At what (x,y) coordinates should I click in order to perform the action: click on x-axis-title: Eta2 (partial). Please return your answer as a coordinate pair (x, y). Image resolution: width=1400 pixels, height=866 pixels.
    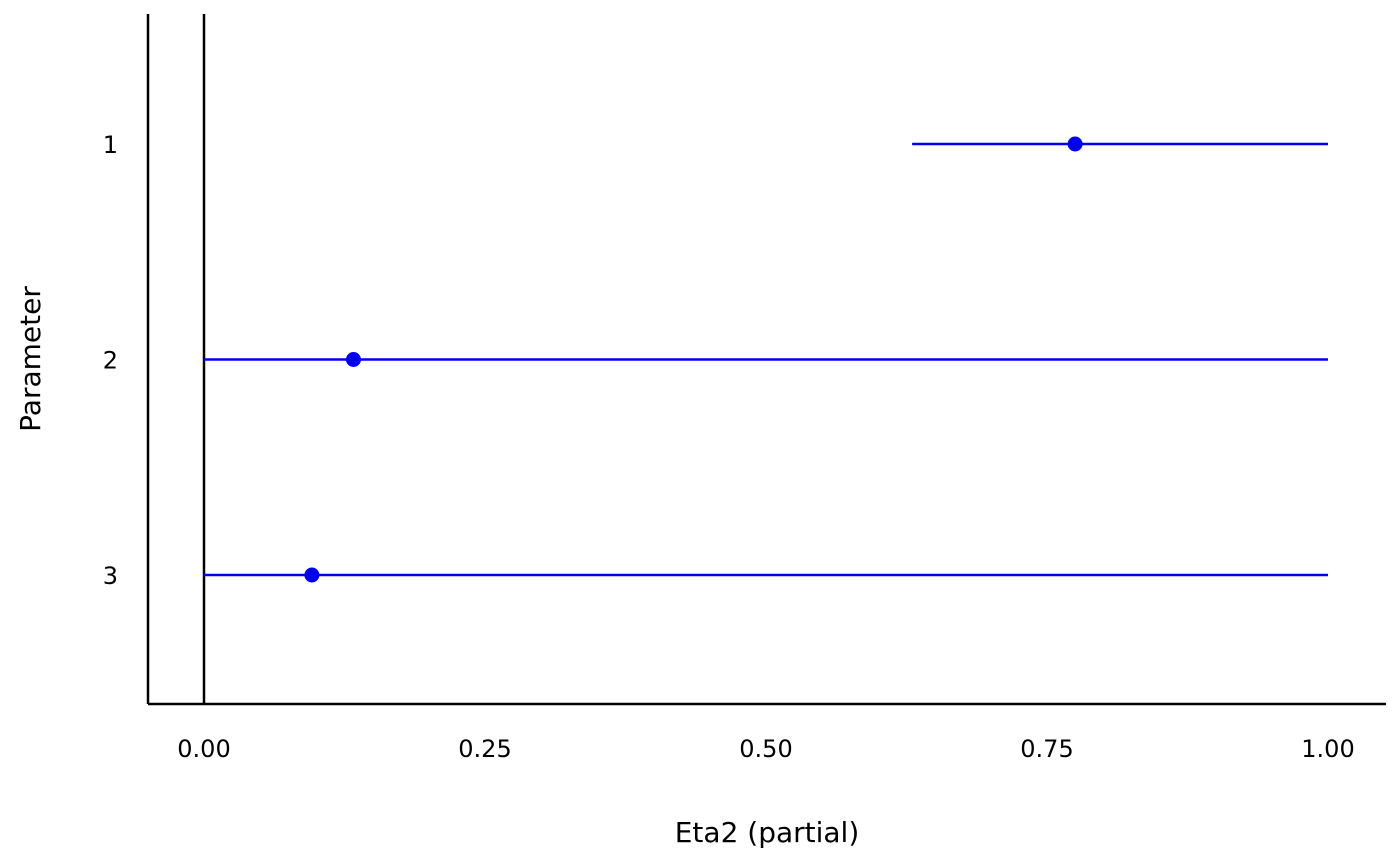
    Looking at the image, I should click on (767, 832).